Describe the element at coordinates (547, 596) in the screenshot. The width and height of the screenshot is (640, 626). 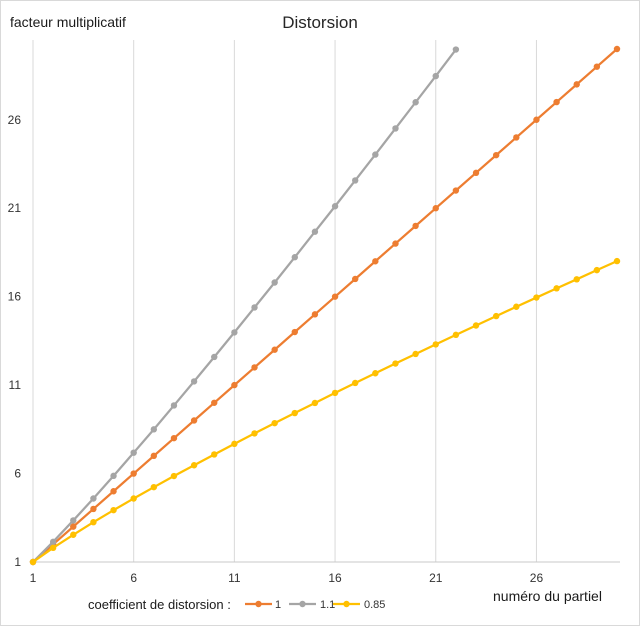
I see `x-axis-title: numéro du partiel` at that location.